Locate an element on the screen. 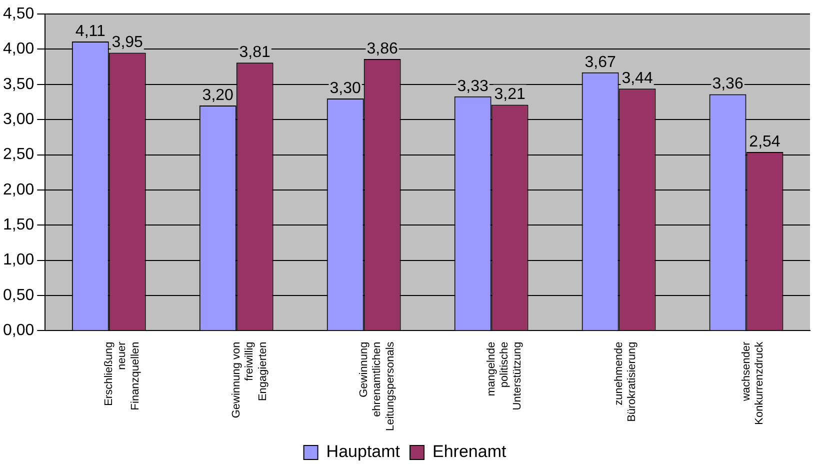 The width and height of the screenshot is (820, 471). x-tick-label: wachsender Konkurrenzdruck is located at coordinates (753, 383).